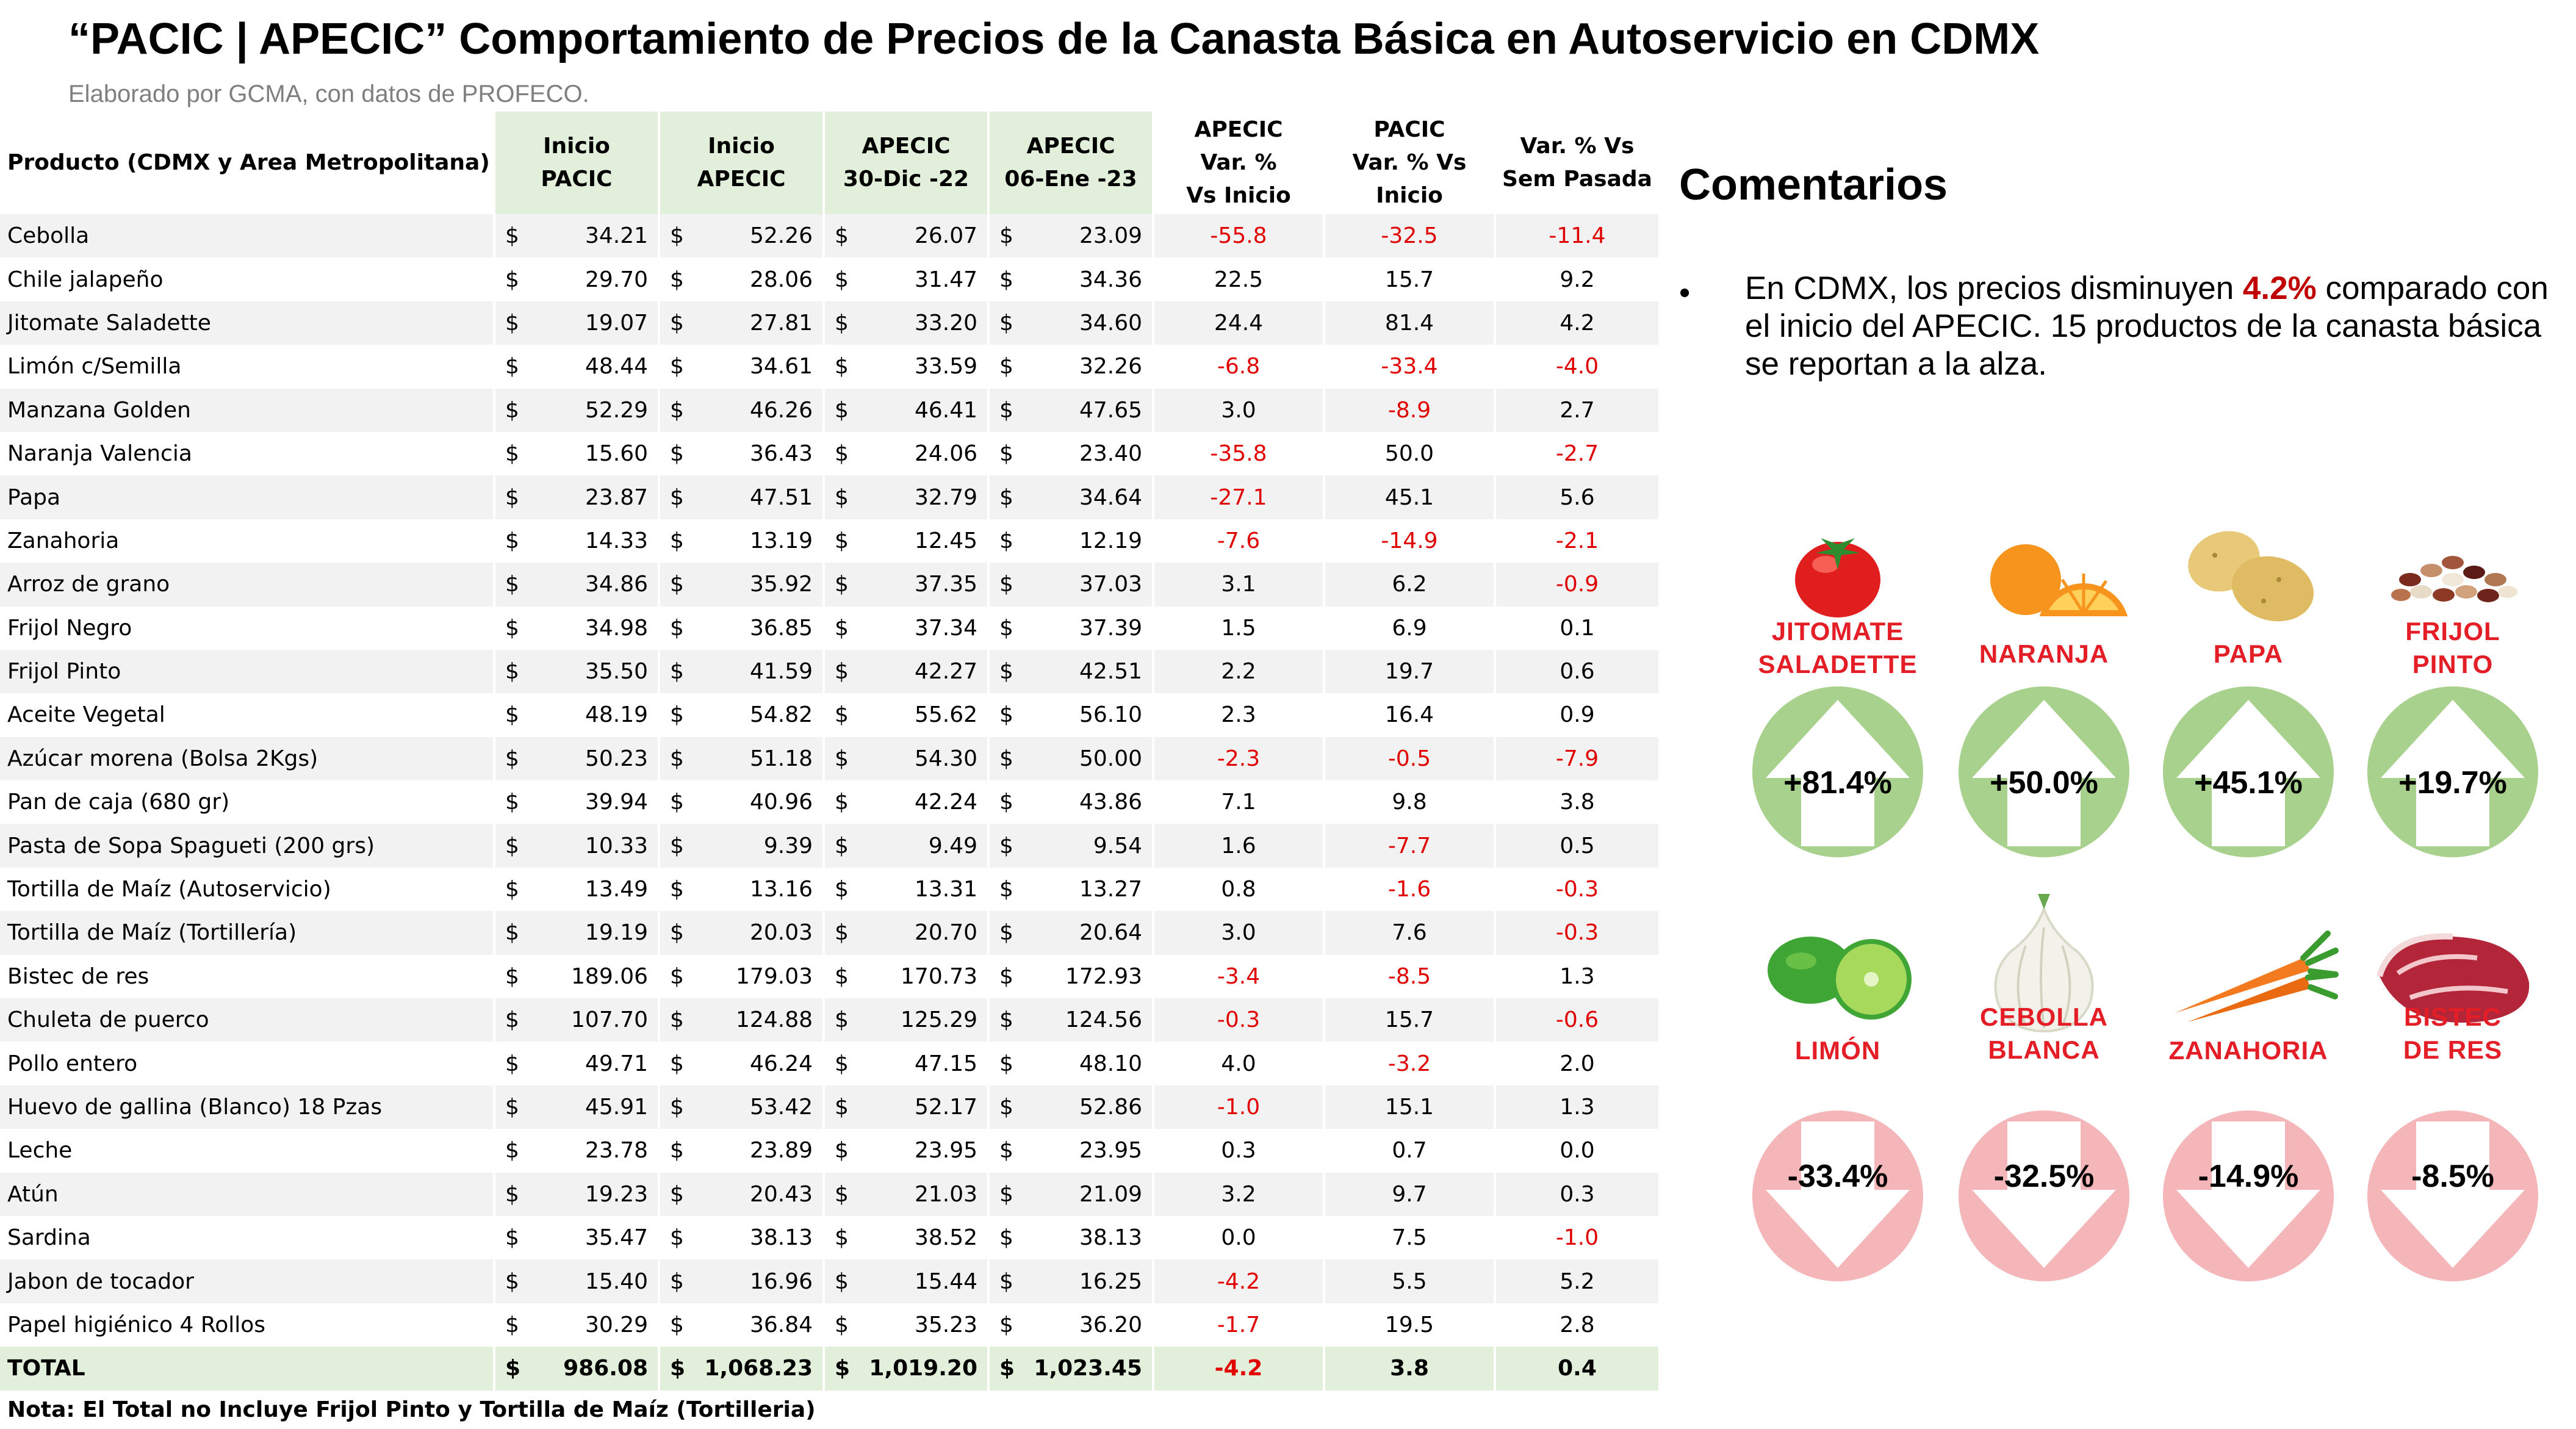 The image size is (2576, 1429). Describe the element at coordinates (577, 1020) in the screenshot. I see `price-cell: $107.70` at that location.